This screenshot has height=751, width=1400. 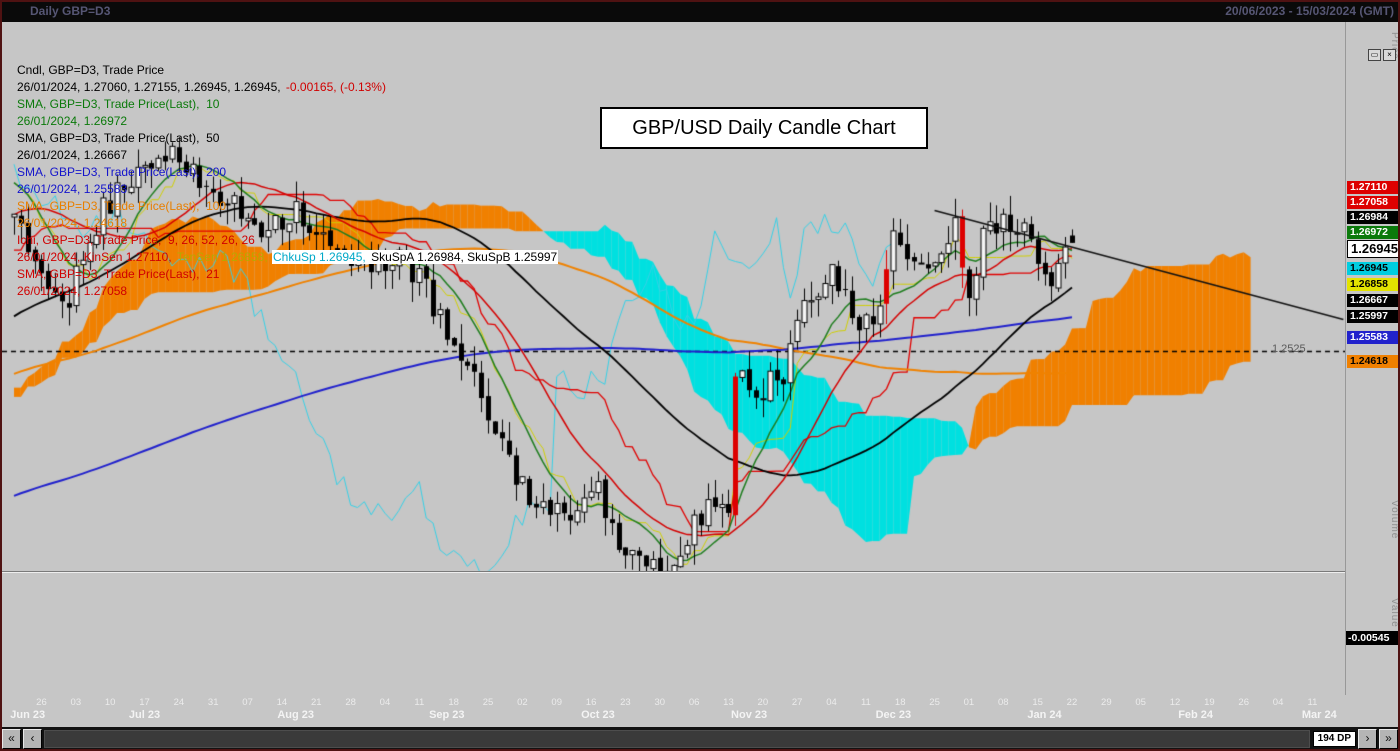 What do you see at coordinates (1334, 739) in the screenshot?
I see `datapoints-badge: 194 DP` at bounding box center [1334, 739].